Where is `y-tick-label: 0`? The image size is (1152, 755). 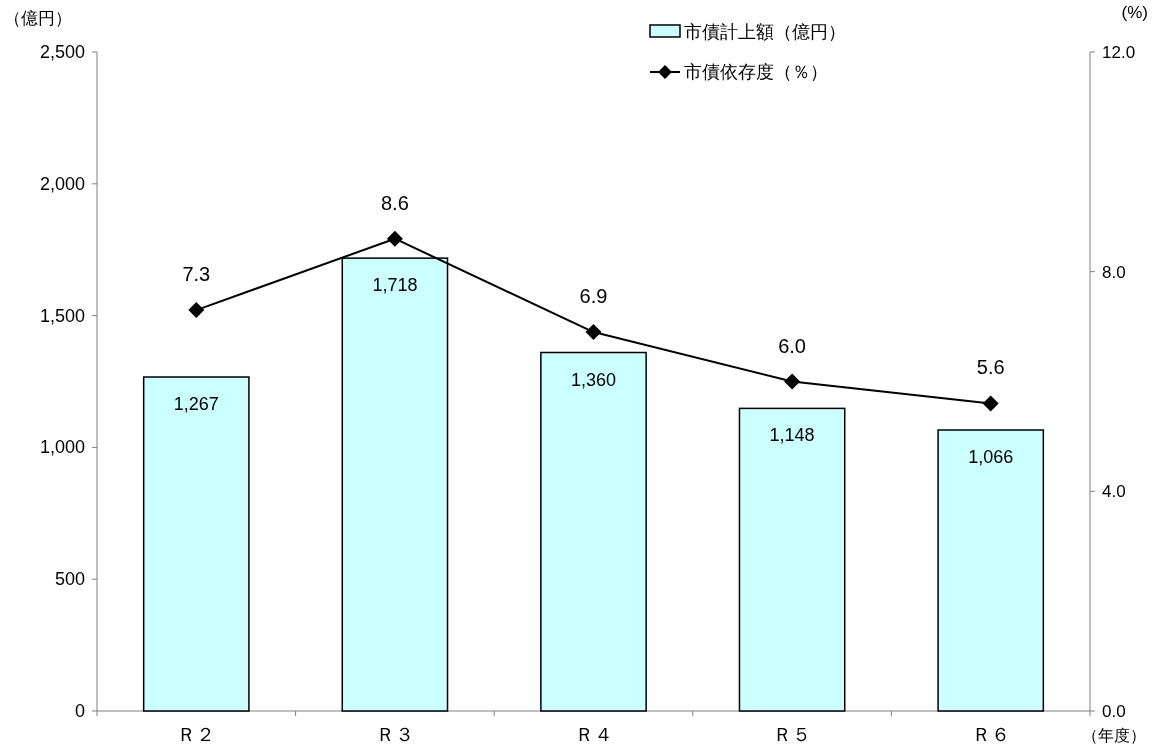 y-tick-label: 0 is located at coordinates (79, 711).